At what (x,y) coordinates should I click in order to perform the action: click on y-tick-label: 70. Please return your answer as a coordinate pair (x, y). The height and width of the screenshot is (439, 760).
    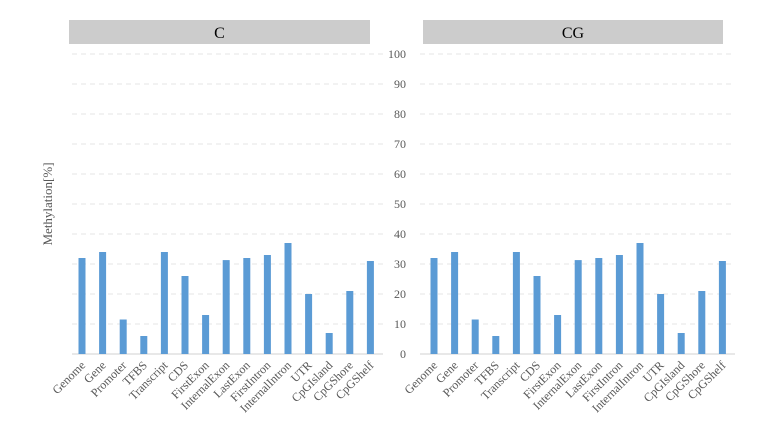
    Looking at the image, I should click on (400, 144).